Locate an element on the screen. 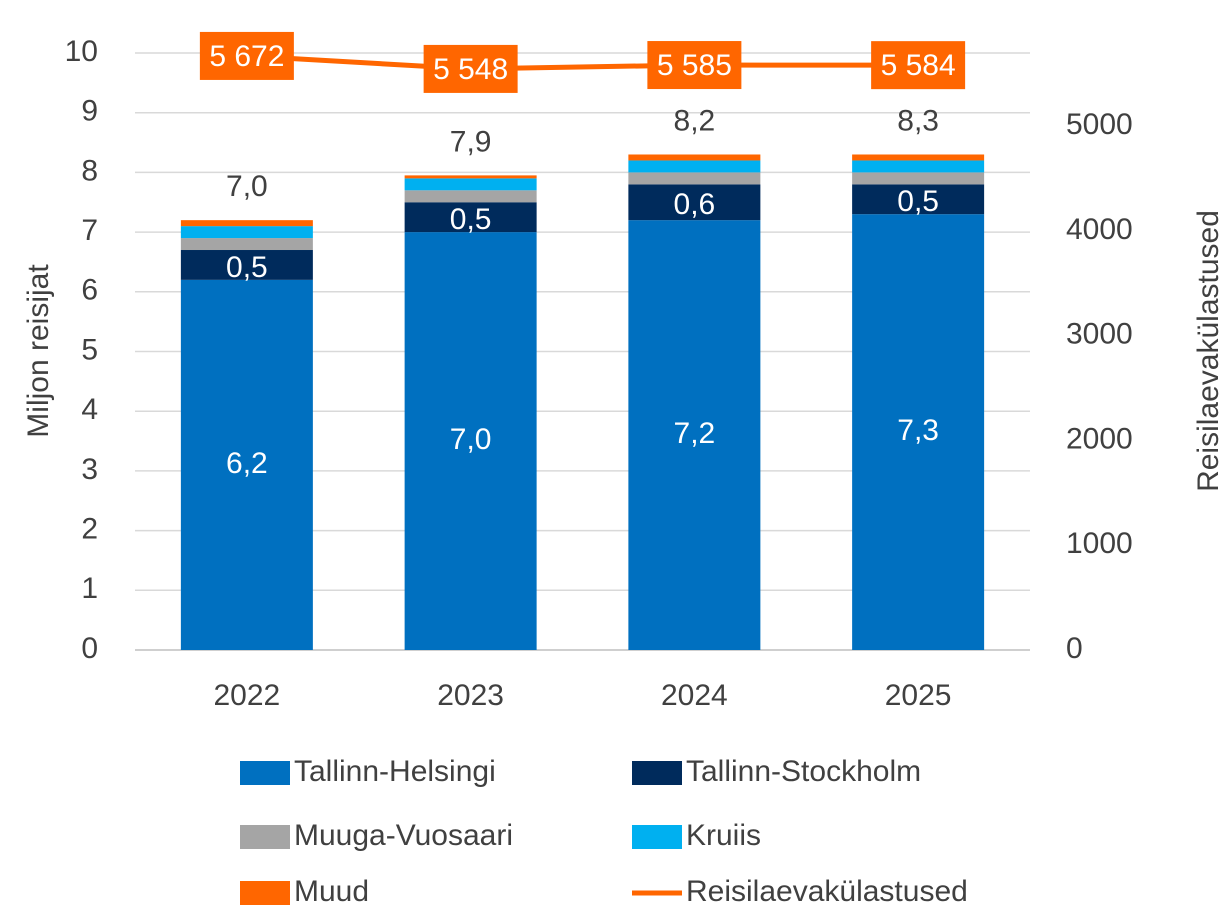 This screenshot has height=911, width=1232. data-label: 5 672 is located at coordinates (246, 56).